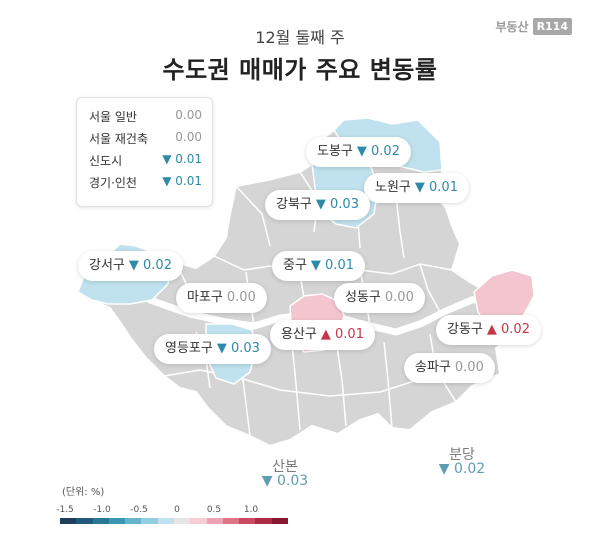 This screenshot has width=600, height=543. I want to click on district-callout-yeongdeungpo: 영등포구 ▼ 0.03, so click(212, 349).